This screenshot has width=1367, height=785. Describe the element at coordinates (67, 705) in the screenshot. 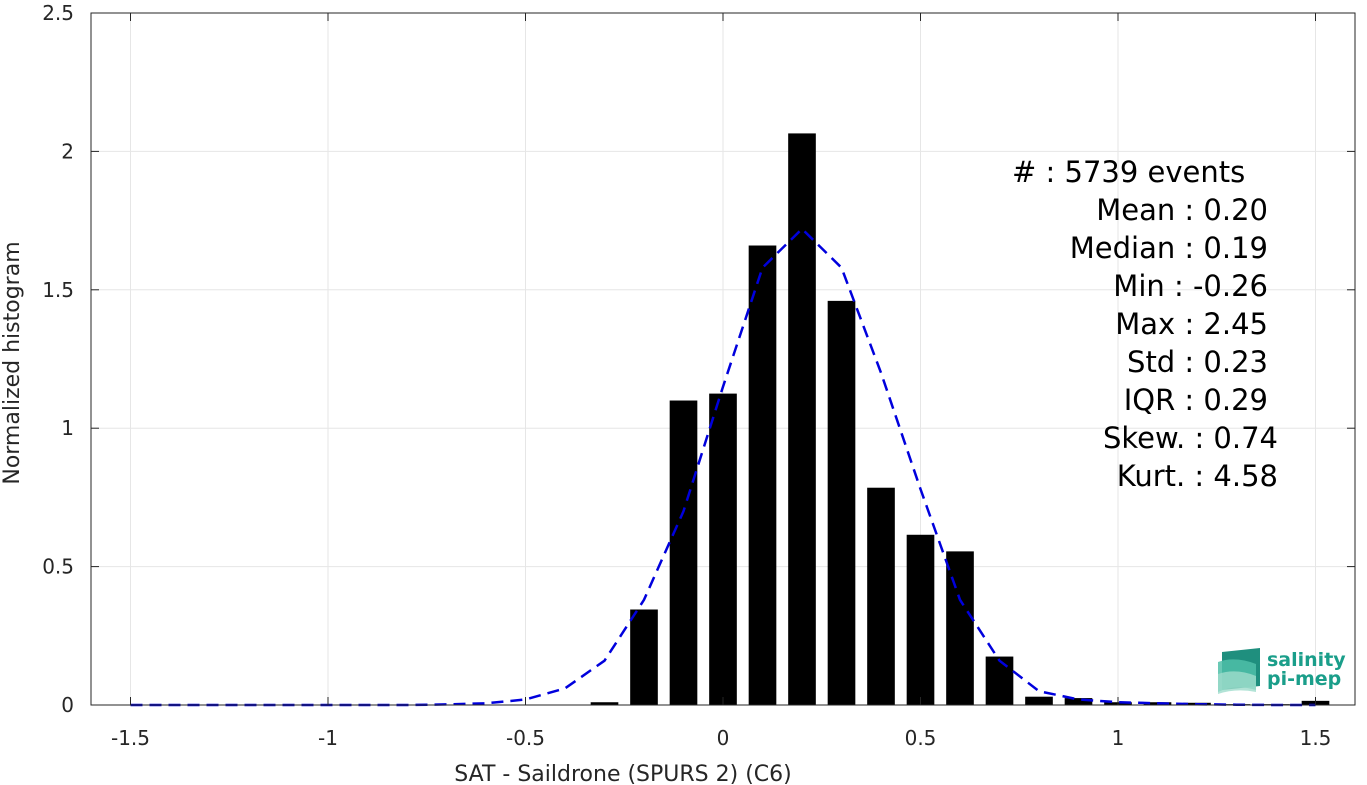

I see `y-tick-label: 0` at that location.